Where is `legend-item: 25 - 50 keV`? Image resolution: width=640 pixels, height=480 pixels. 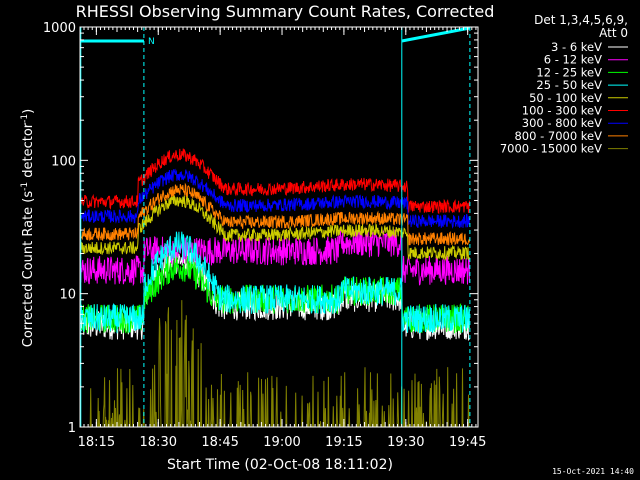 legend-item: 25 - 50 keV is located at coordinates (582, 85).